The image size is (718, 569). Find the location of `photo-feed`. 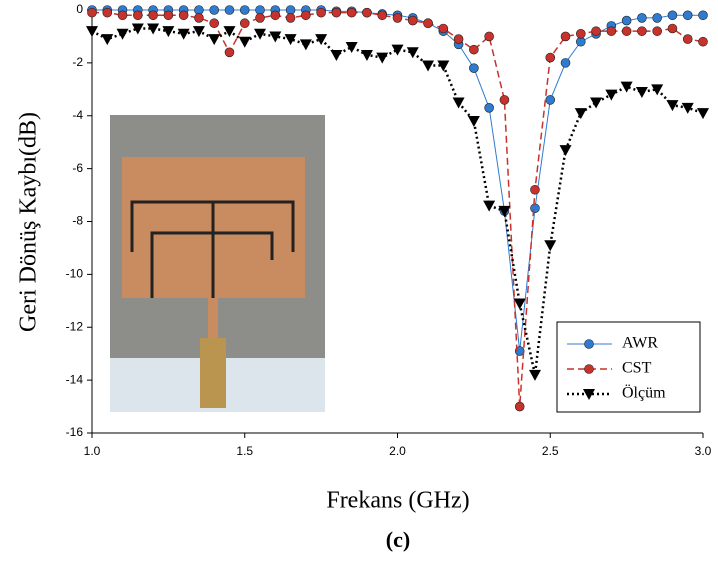

photo-feed is located at coordinates (213, 318).